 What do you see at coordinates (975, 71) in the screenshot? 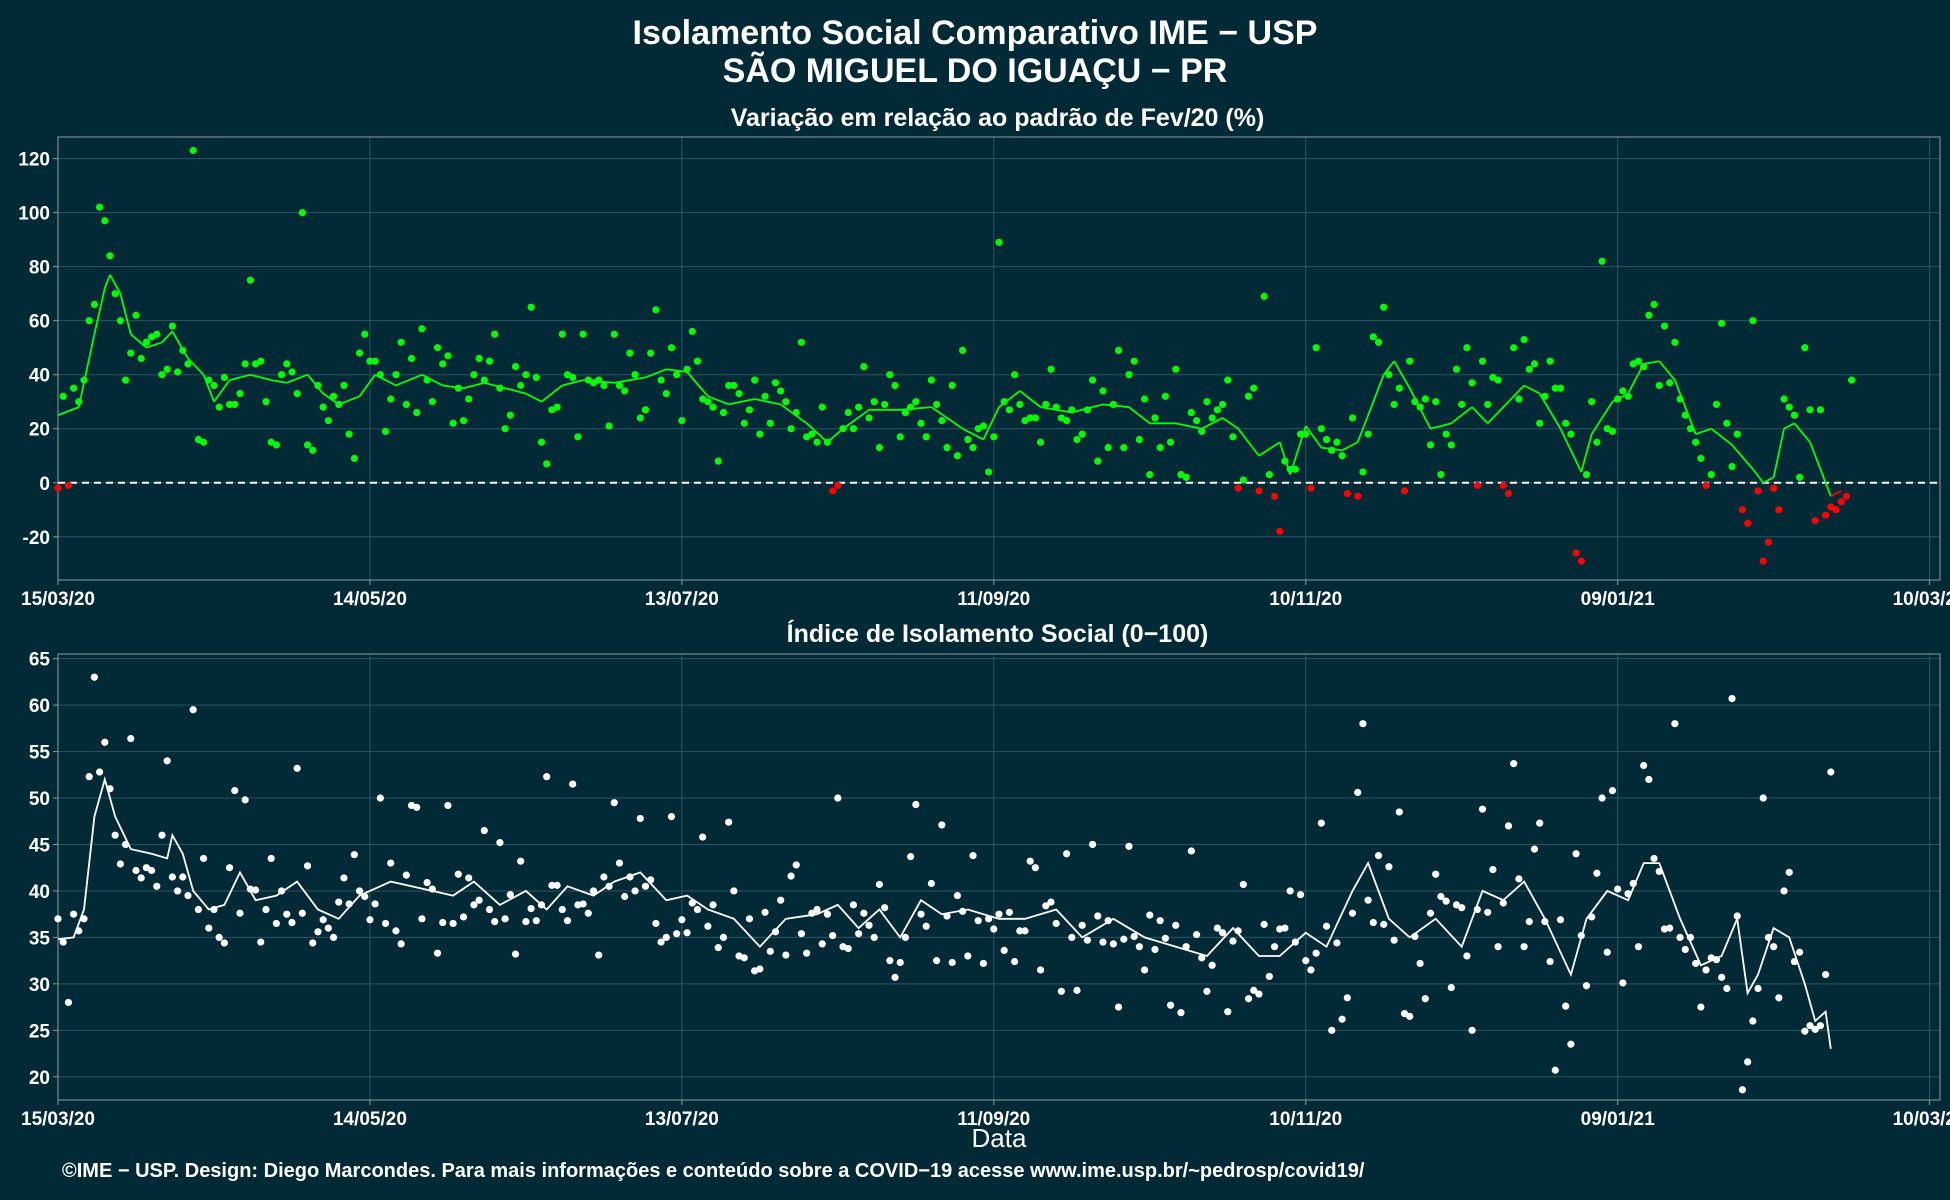
I see `chart-title-line2: SÃO MIGUEL DO IGUAÇU − PR` at bounding box center [975, 71].